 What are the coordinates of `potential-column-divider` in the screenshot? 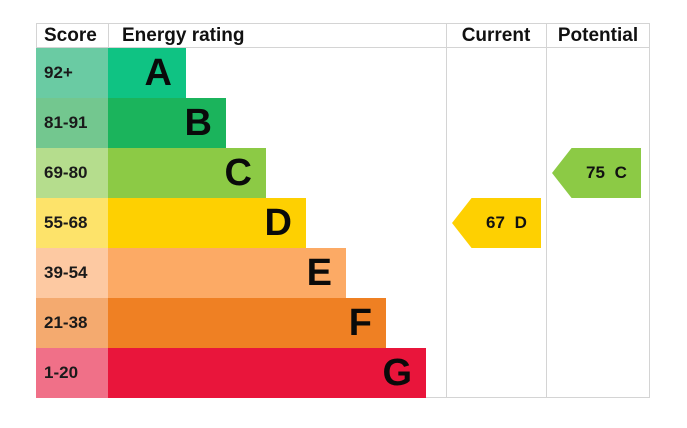 It's located at (546, 210).